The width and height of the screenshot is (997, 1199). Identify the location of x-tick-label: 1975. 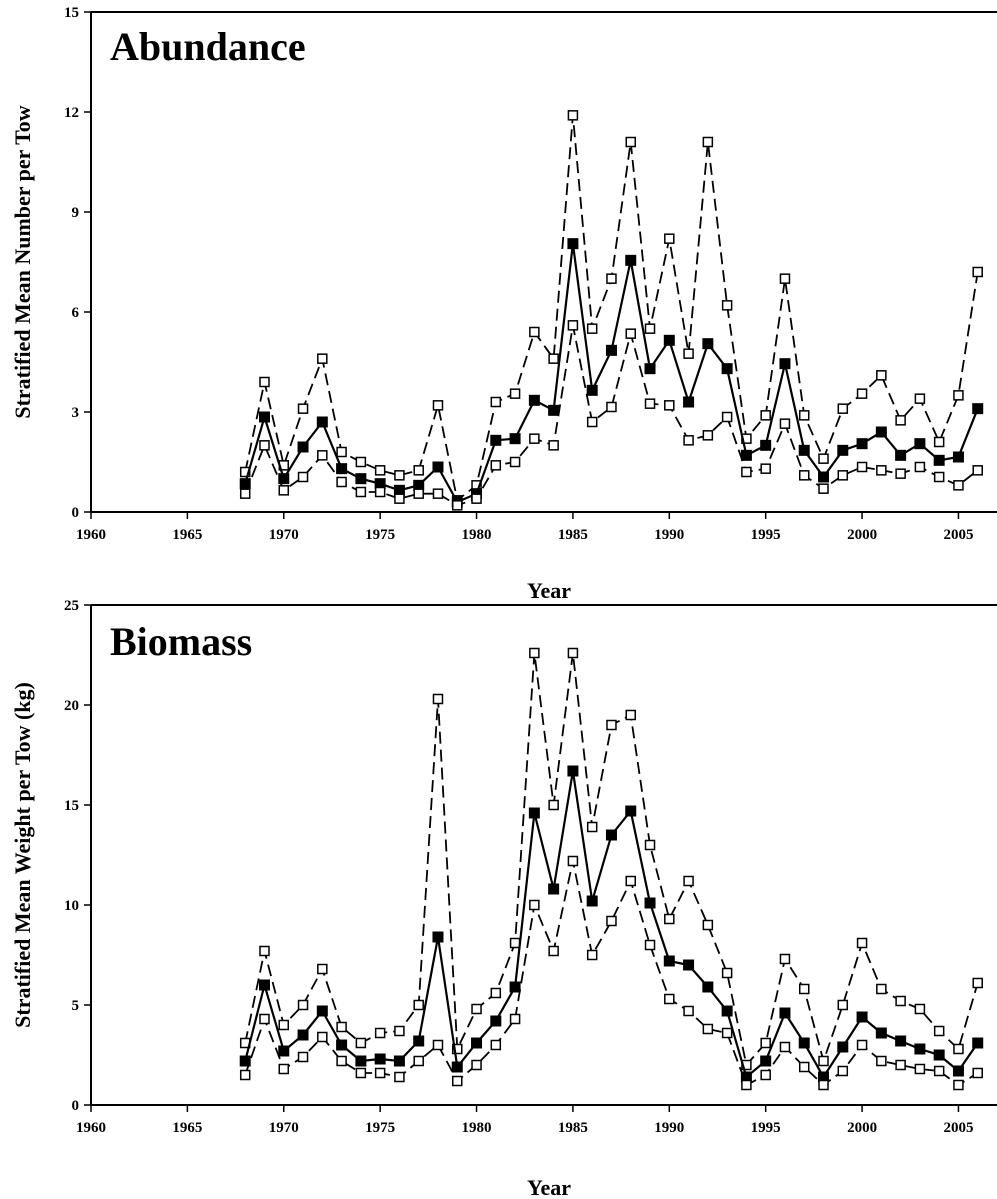
(380, 535).